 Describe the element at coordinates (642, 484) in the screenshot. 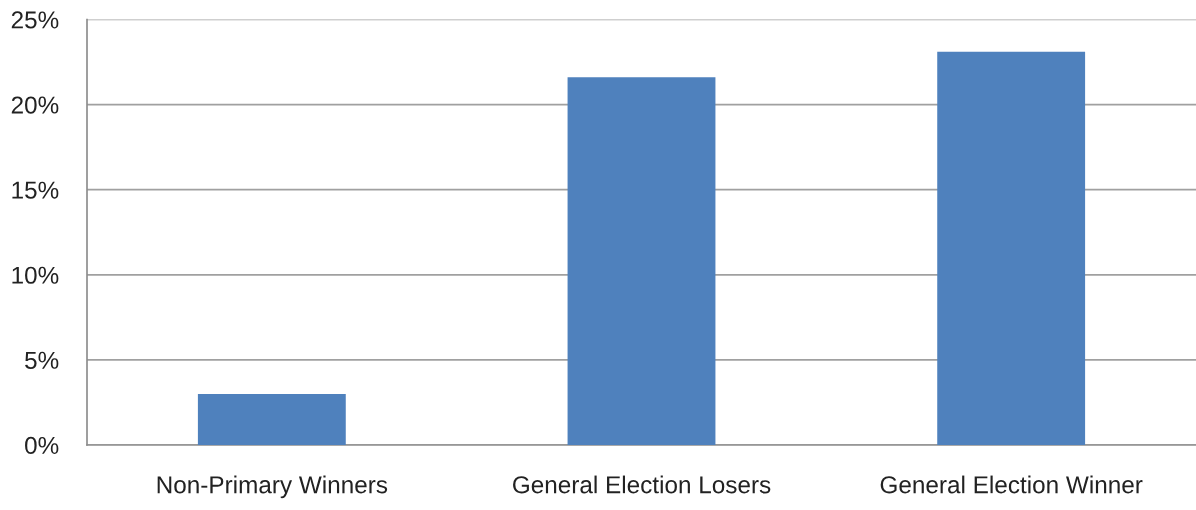

I see `x-tick-label: General Election Losers` at that location.